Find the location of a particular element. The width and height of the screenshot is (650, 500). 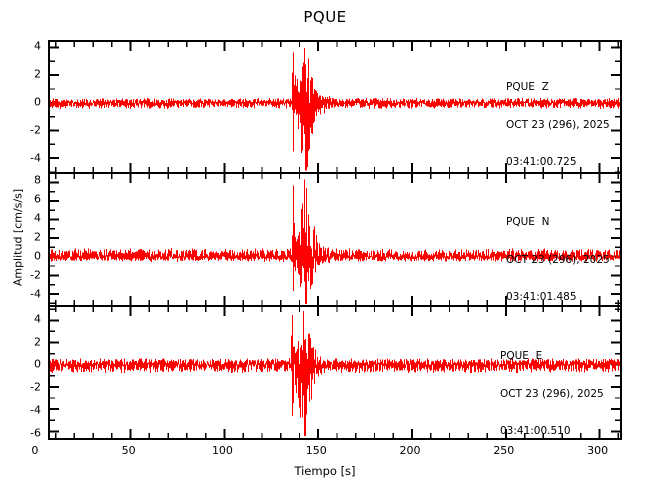

annotation-e-date: OCT 23 (296), 2025 is located at coordinates (552, 393).